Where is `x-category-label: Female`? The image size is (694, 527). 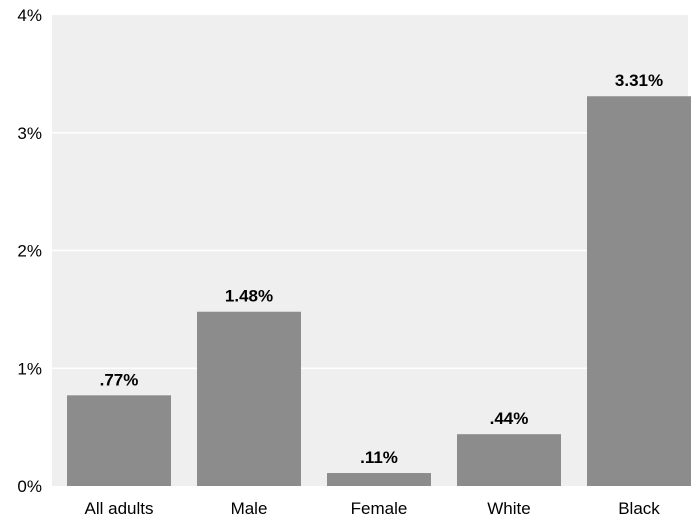
x-category-label: Female is located at coordinates (379, 508).